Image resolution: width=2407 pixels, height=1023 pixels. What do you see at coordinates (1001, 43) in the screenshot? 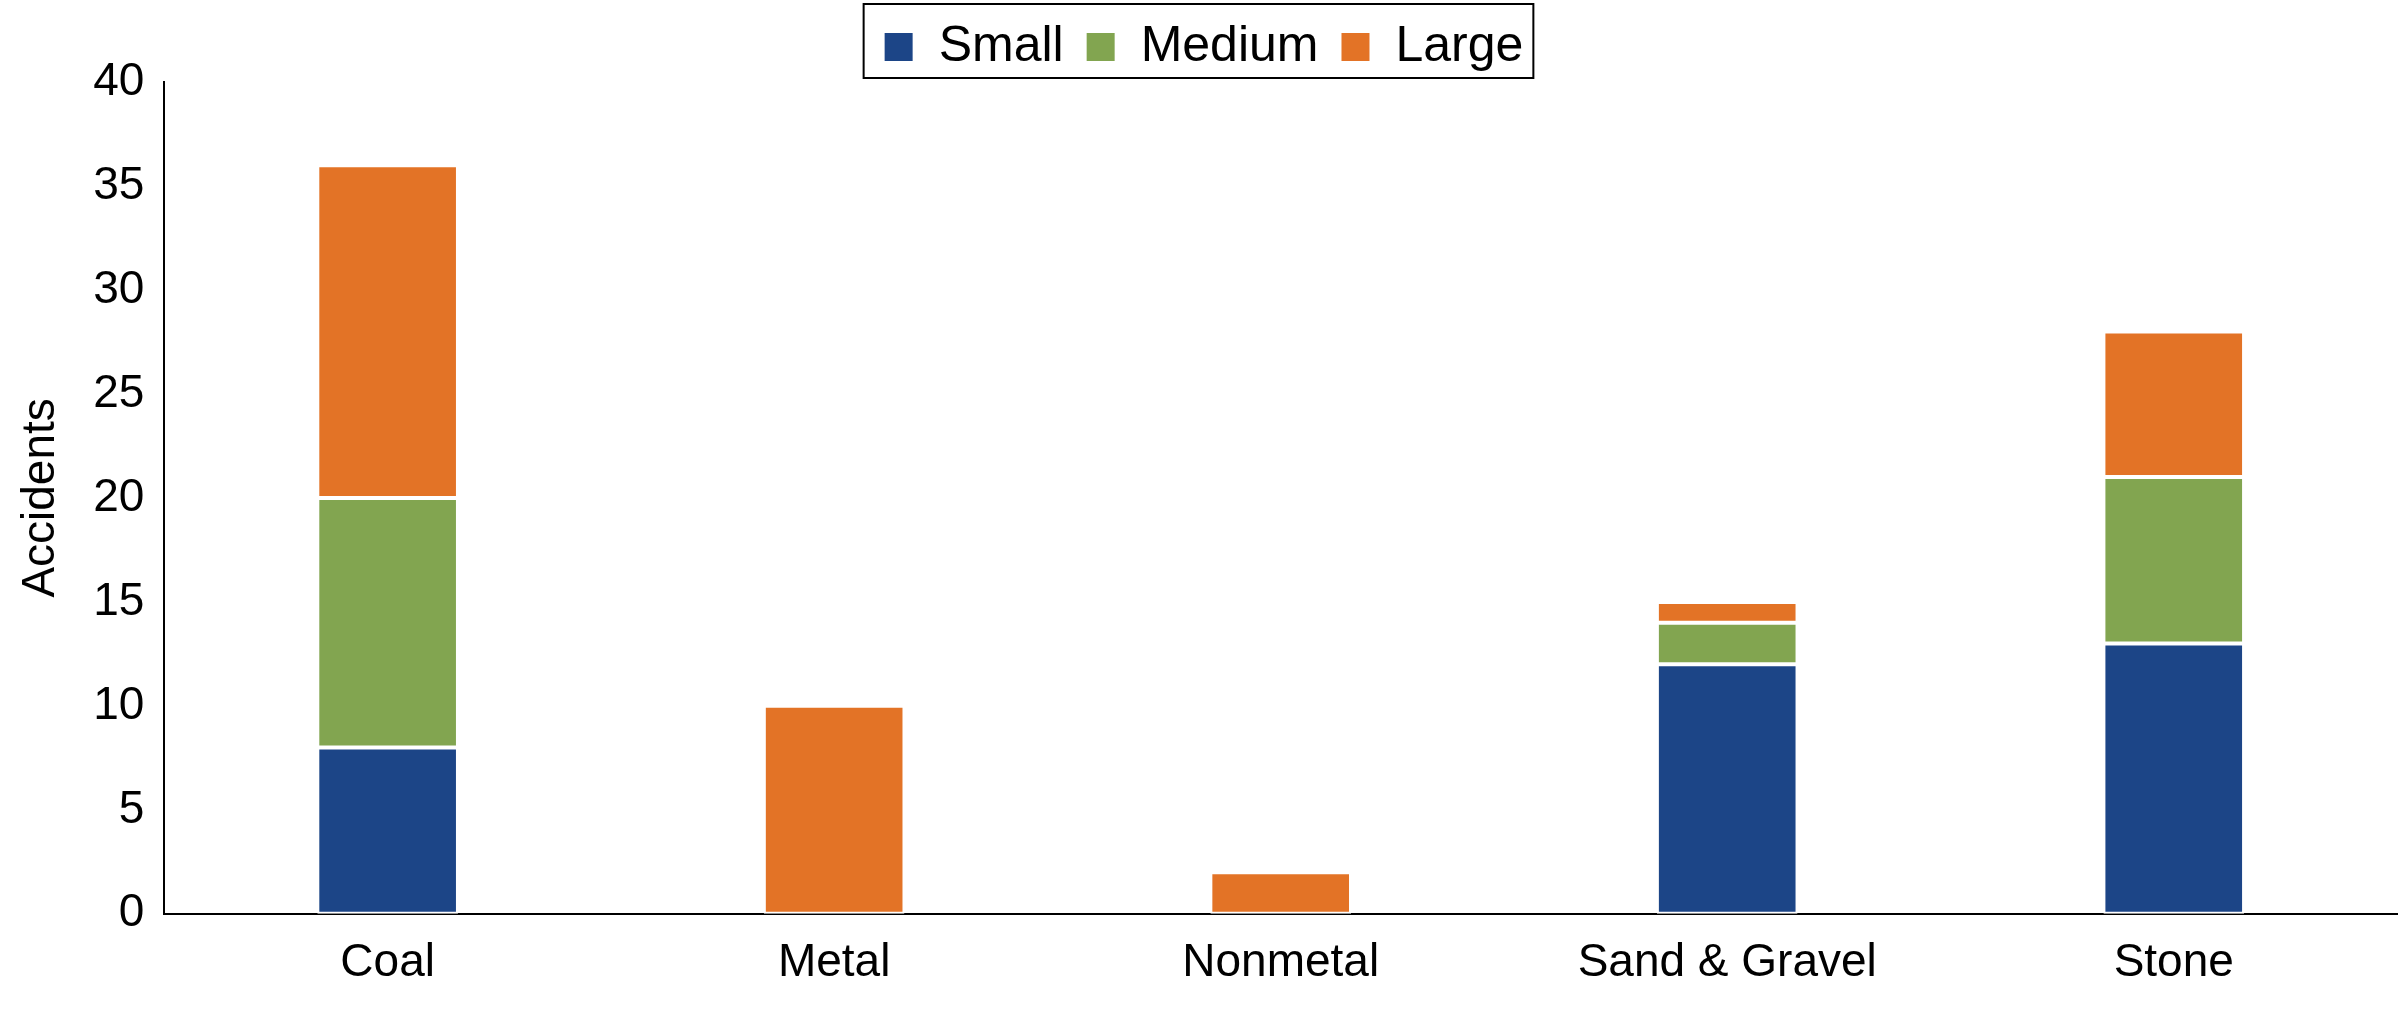
I see `legend-label: Small` at bounding box center [1001, 43].